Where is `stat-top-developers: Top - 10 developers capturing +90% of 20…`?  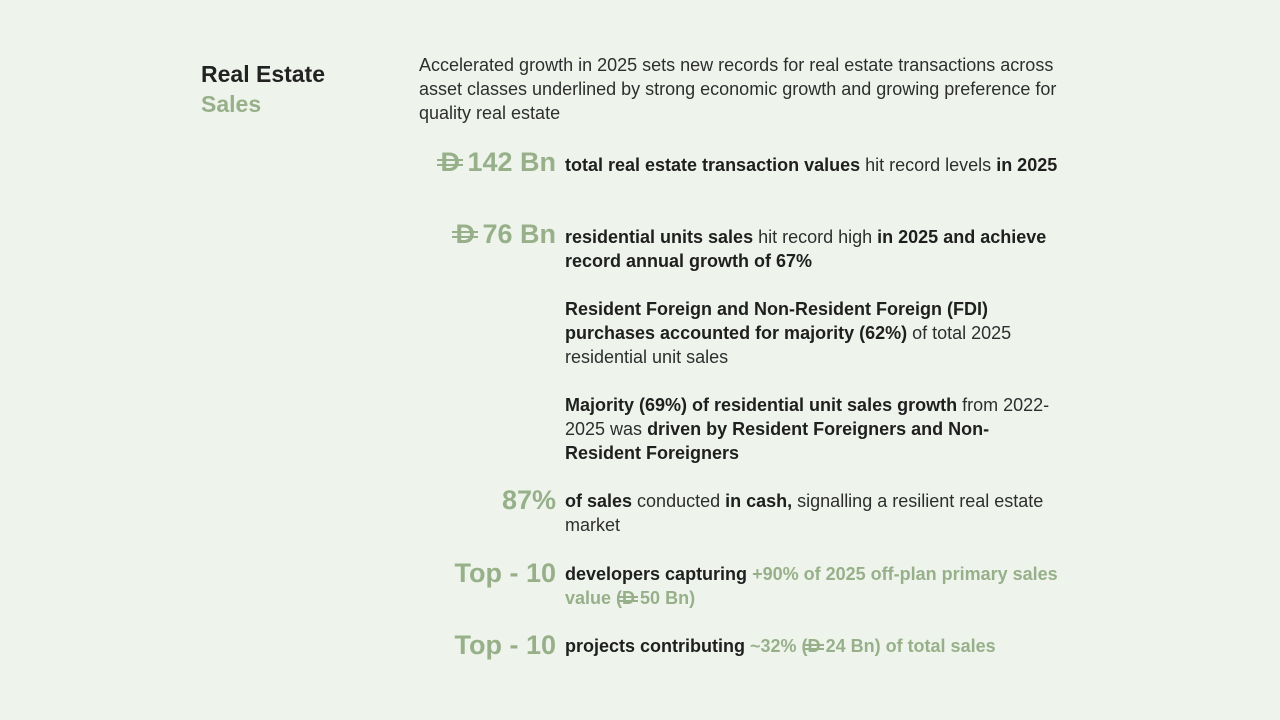 stat-top-developers: Top - 10 developers capturing +90% of 20… is located at coordinates (740, 584).